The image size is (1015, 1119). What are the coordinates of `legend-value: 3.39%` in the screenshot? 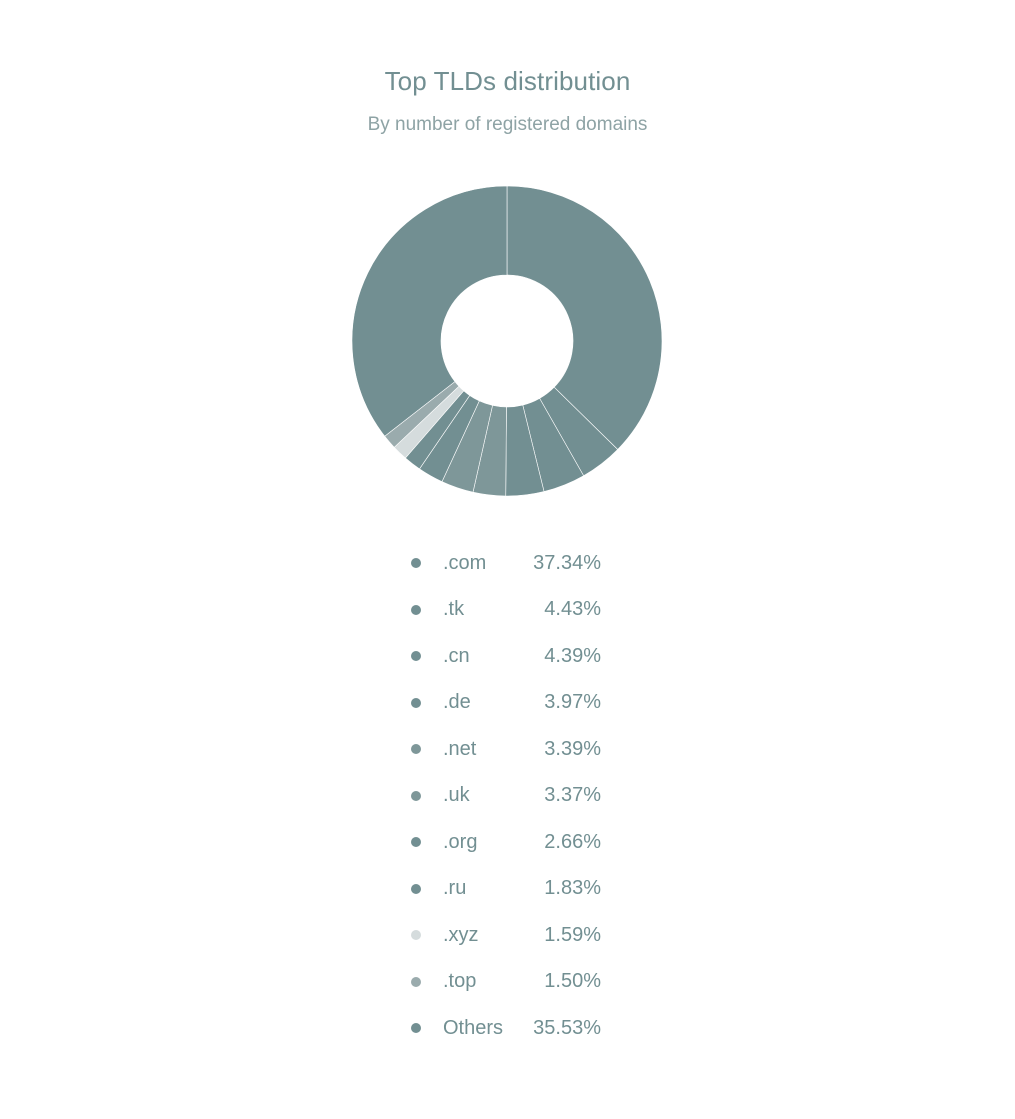 It's located at (572, 748).